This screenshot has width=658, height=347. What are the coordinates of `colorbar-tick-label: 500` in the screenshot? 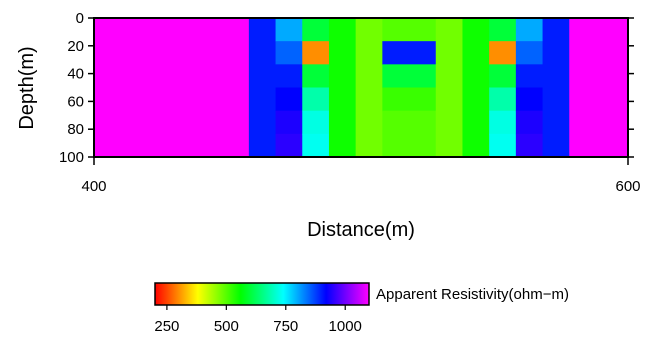 It's located at (226, 326).